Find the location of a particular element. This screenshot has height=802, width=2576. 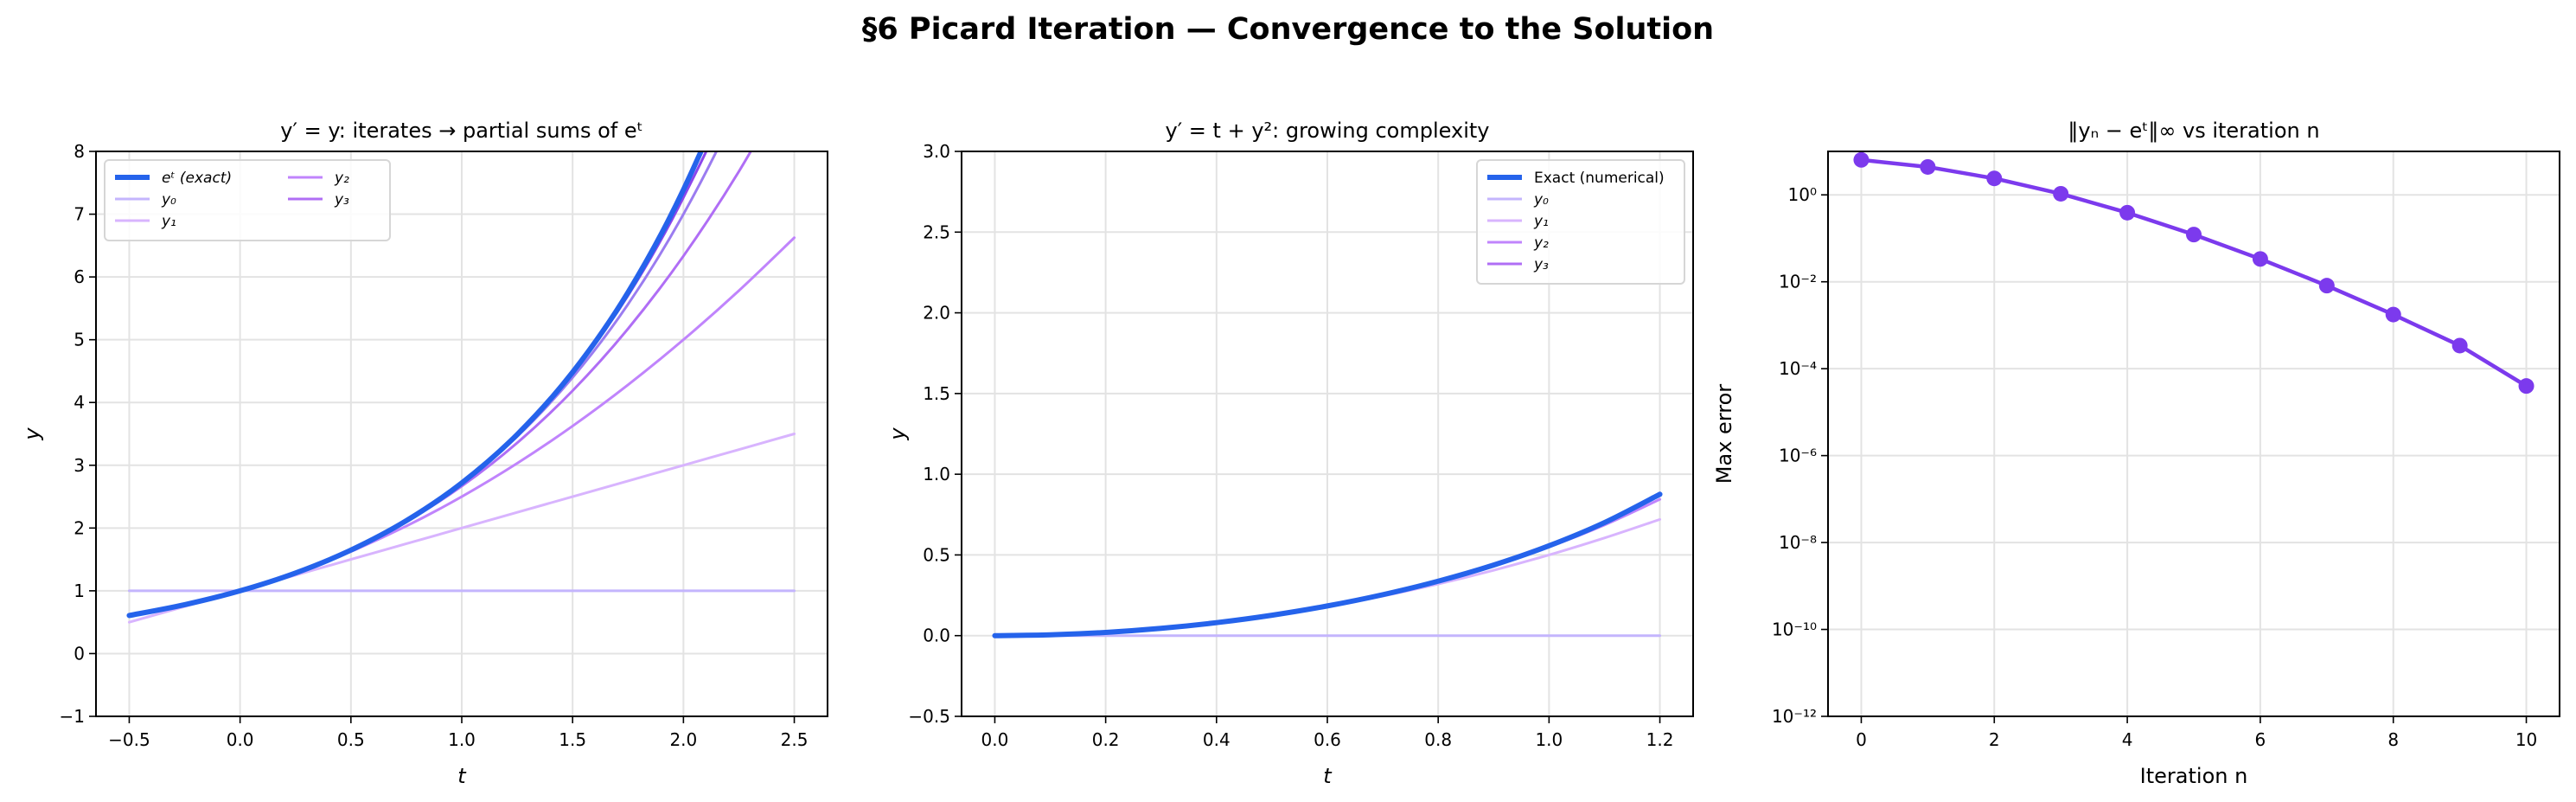

x-tick-label: 2.0 is located at coordinates (683, 739).